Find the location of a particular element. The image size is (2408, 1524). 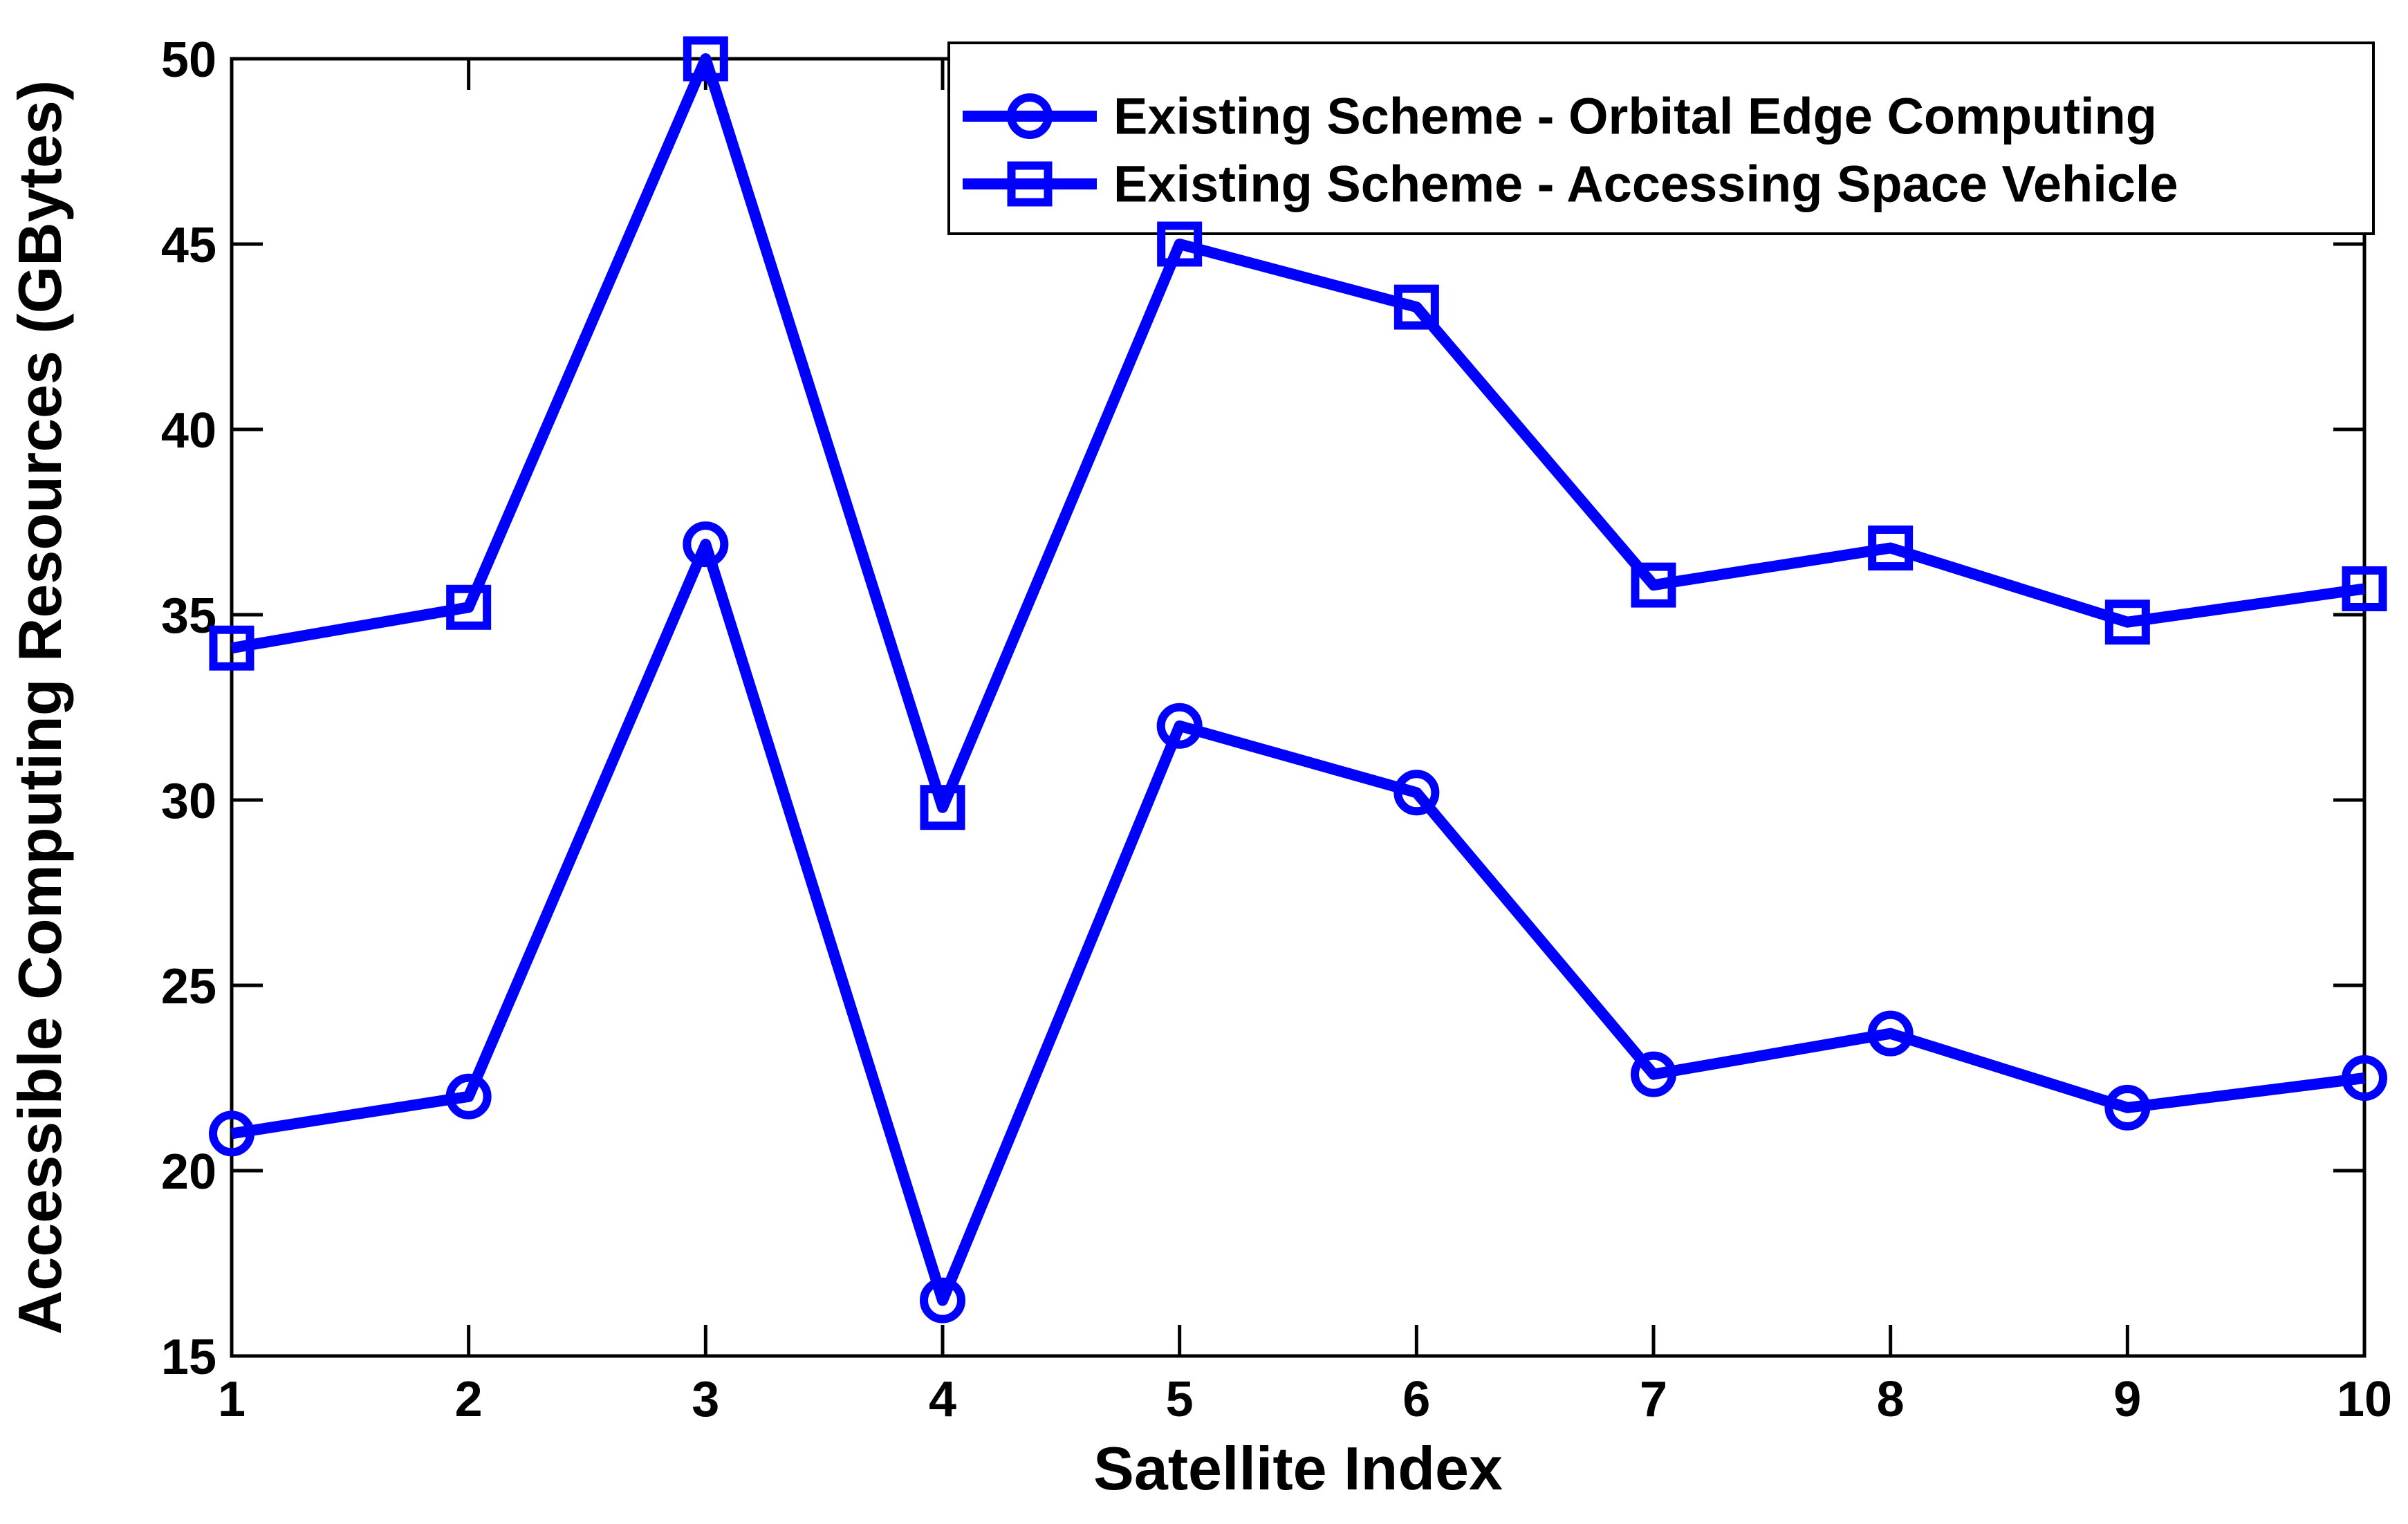

y-tick-label: 15 is located at coordinates (189, 1358).